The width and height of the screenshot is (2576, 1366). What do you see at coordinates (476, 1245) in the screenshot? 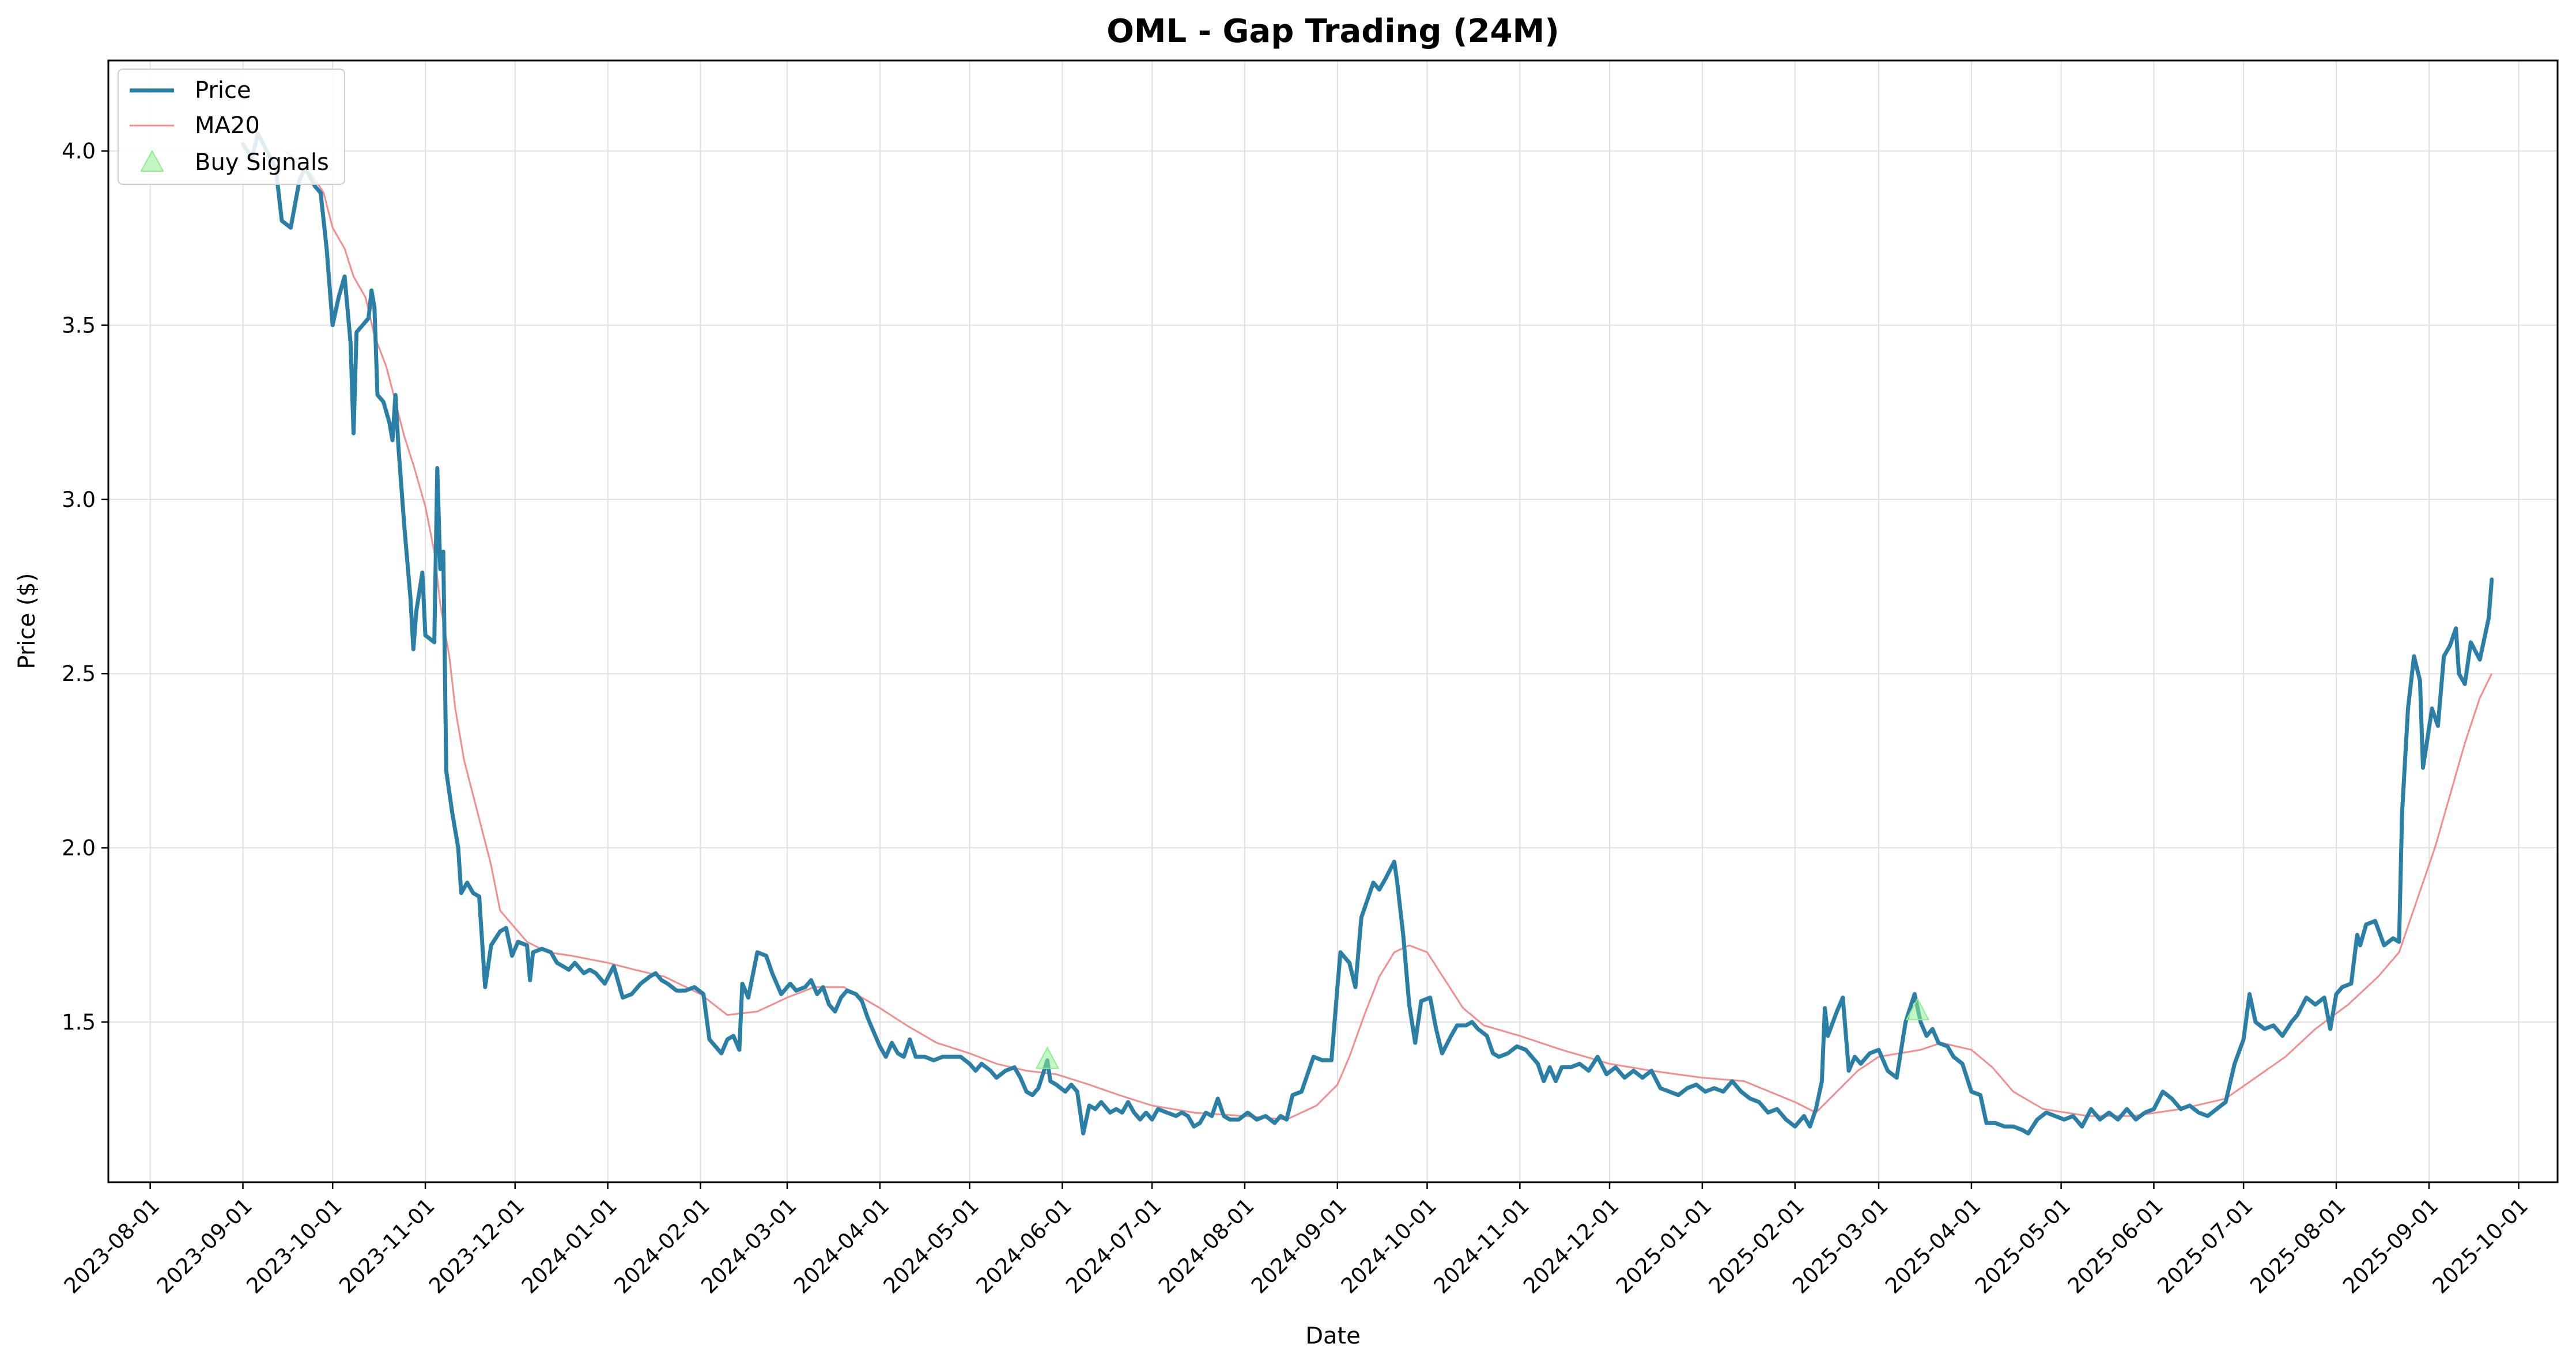
I see `x-tick-label: 2023-12-01` at bounding box center [476, 1245].